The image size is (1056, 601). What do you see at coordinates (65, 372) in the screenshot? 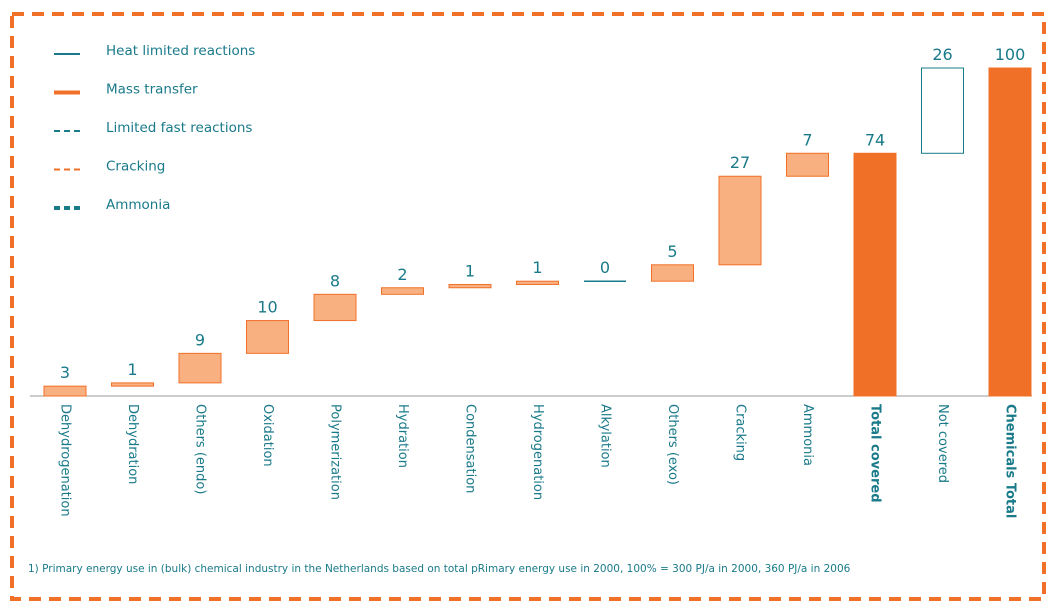
I see `value-label: 3` at bounding box center [65, 372].